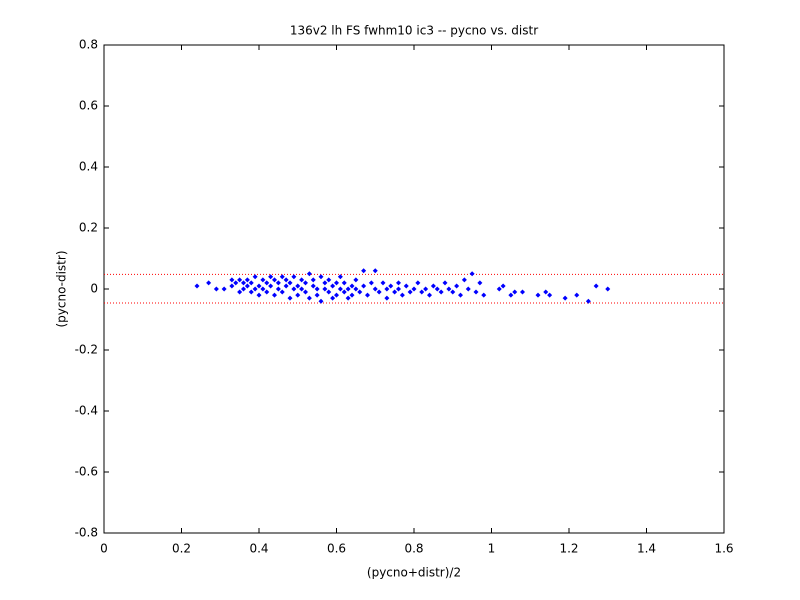  I want to click on y-tick-label: 0.2, so click(88, 228).